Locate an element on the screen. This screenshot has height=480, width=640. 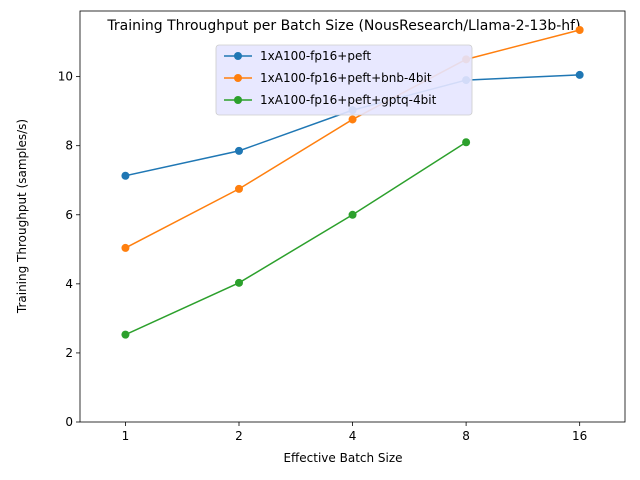
x-tick-label: 8 is located at coordinates (466, 436).